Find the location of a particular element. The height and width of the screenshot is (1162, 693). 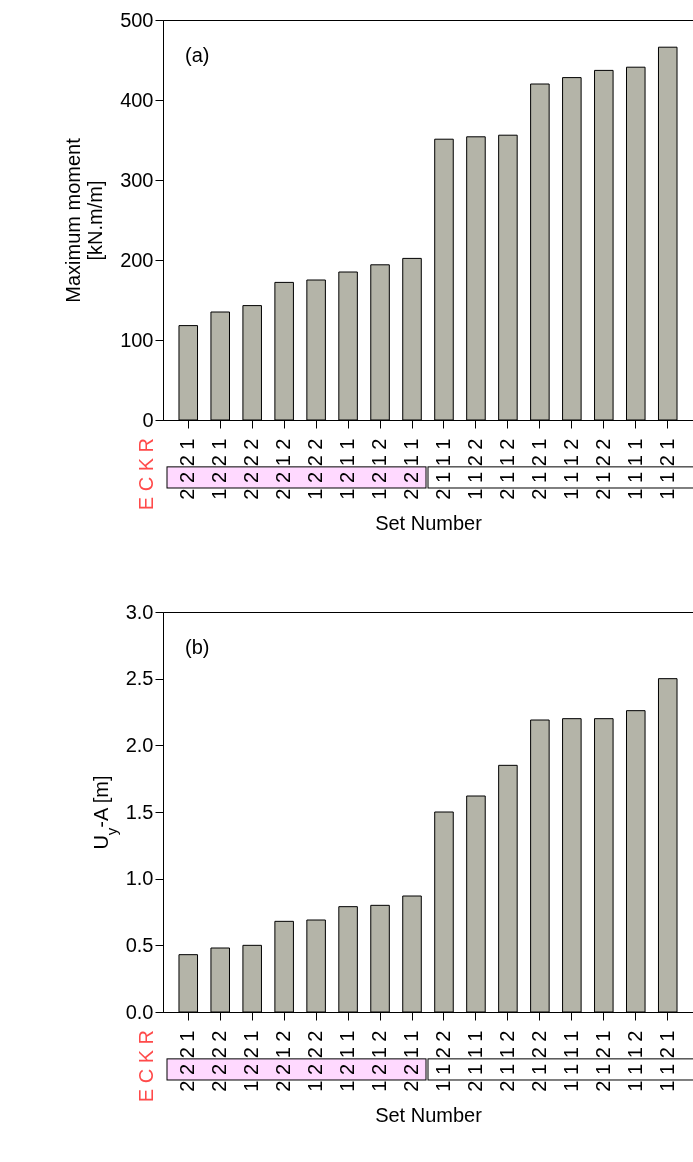

y-tick-label: 200 is located at coordinates (137, 259).